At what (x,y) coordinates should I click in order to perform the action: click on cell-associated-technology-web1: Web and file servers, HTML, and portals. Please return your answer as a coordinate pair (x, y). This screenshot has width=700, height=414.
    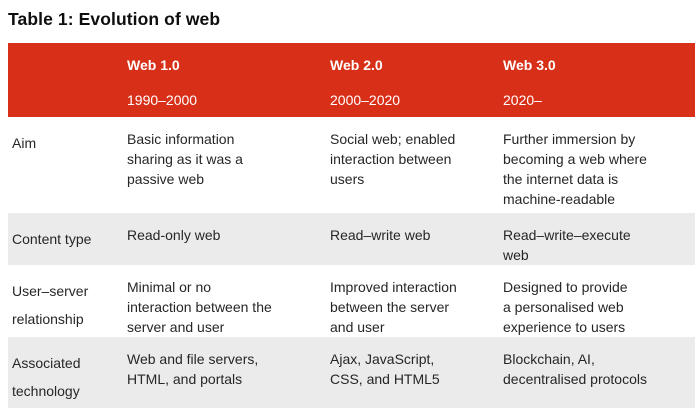
    Looking at the image, I should click on (193, 369).